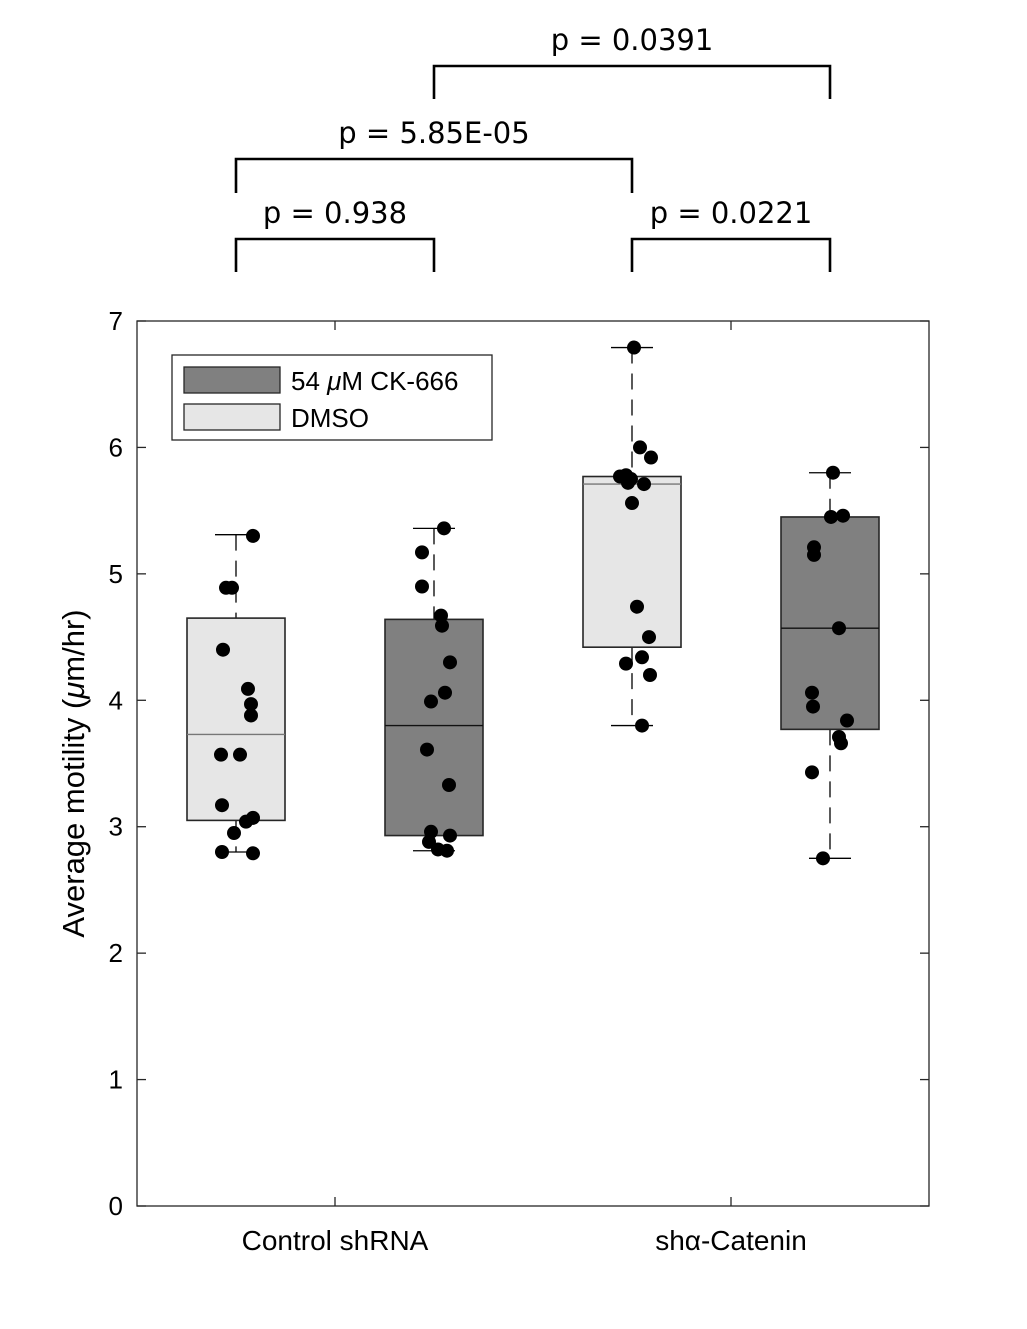 Image resolution: width=1027 pixels, height=1329 pixels. Describe the element at coordinates (433, 133) in the screenshot. I see `p-value-label: p = 5.85E-05` at that location.